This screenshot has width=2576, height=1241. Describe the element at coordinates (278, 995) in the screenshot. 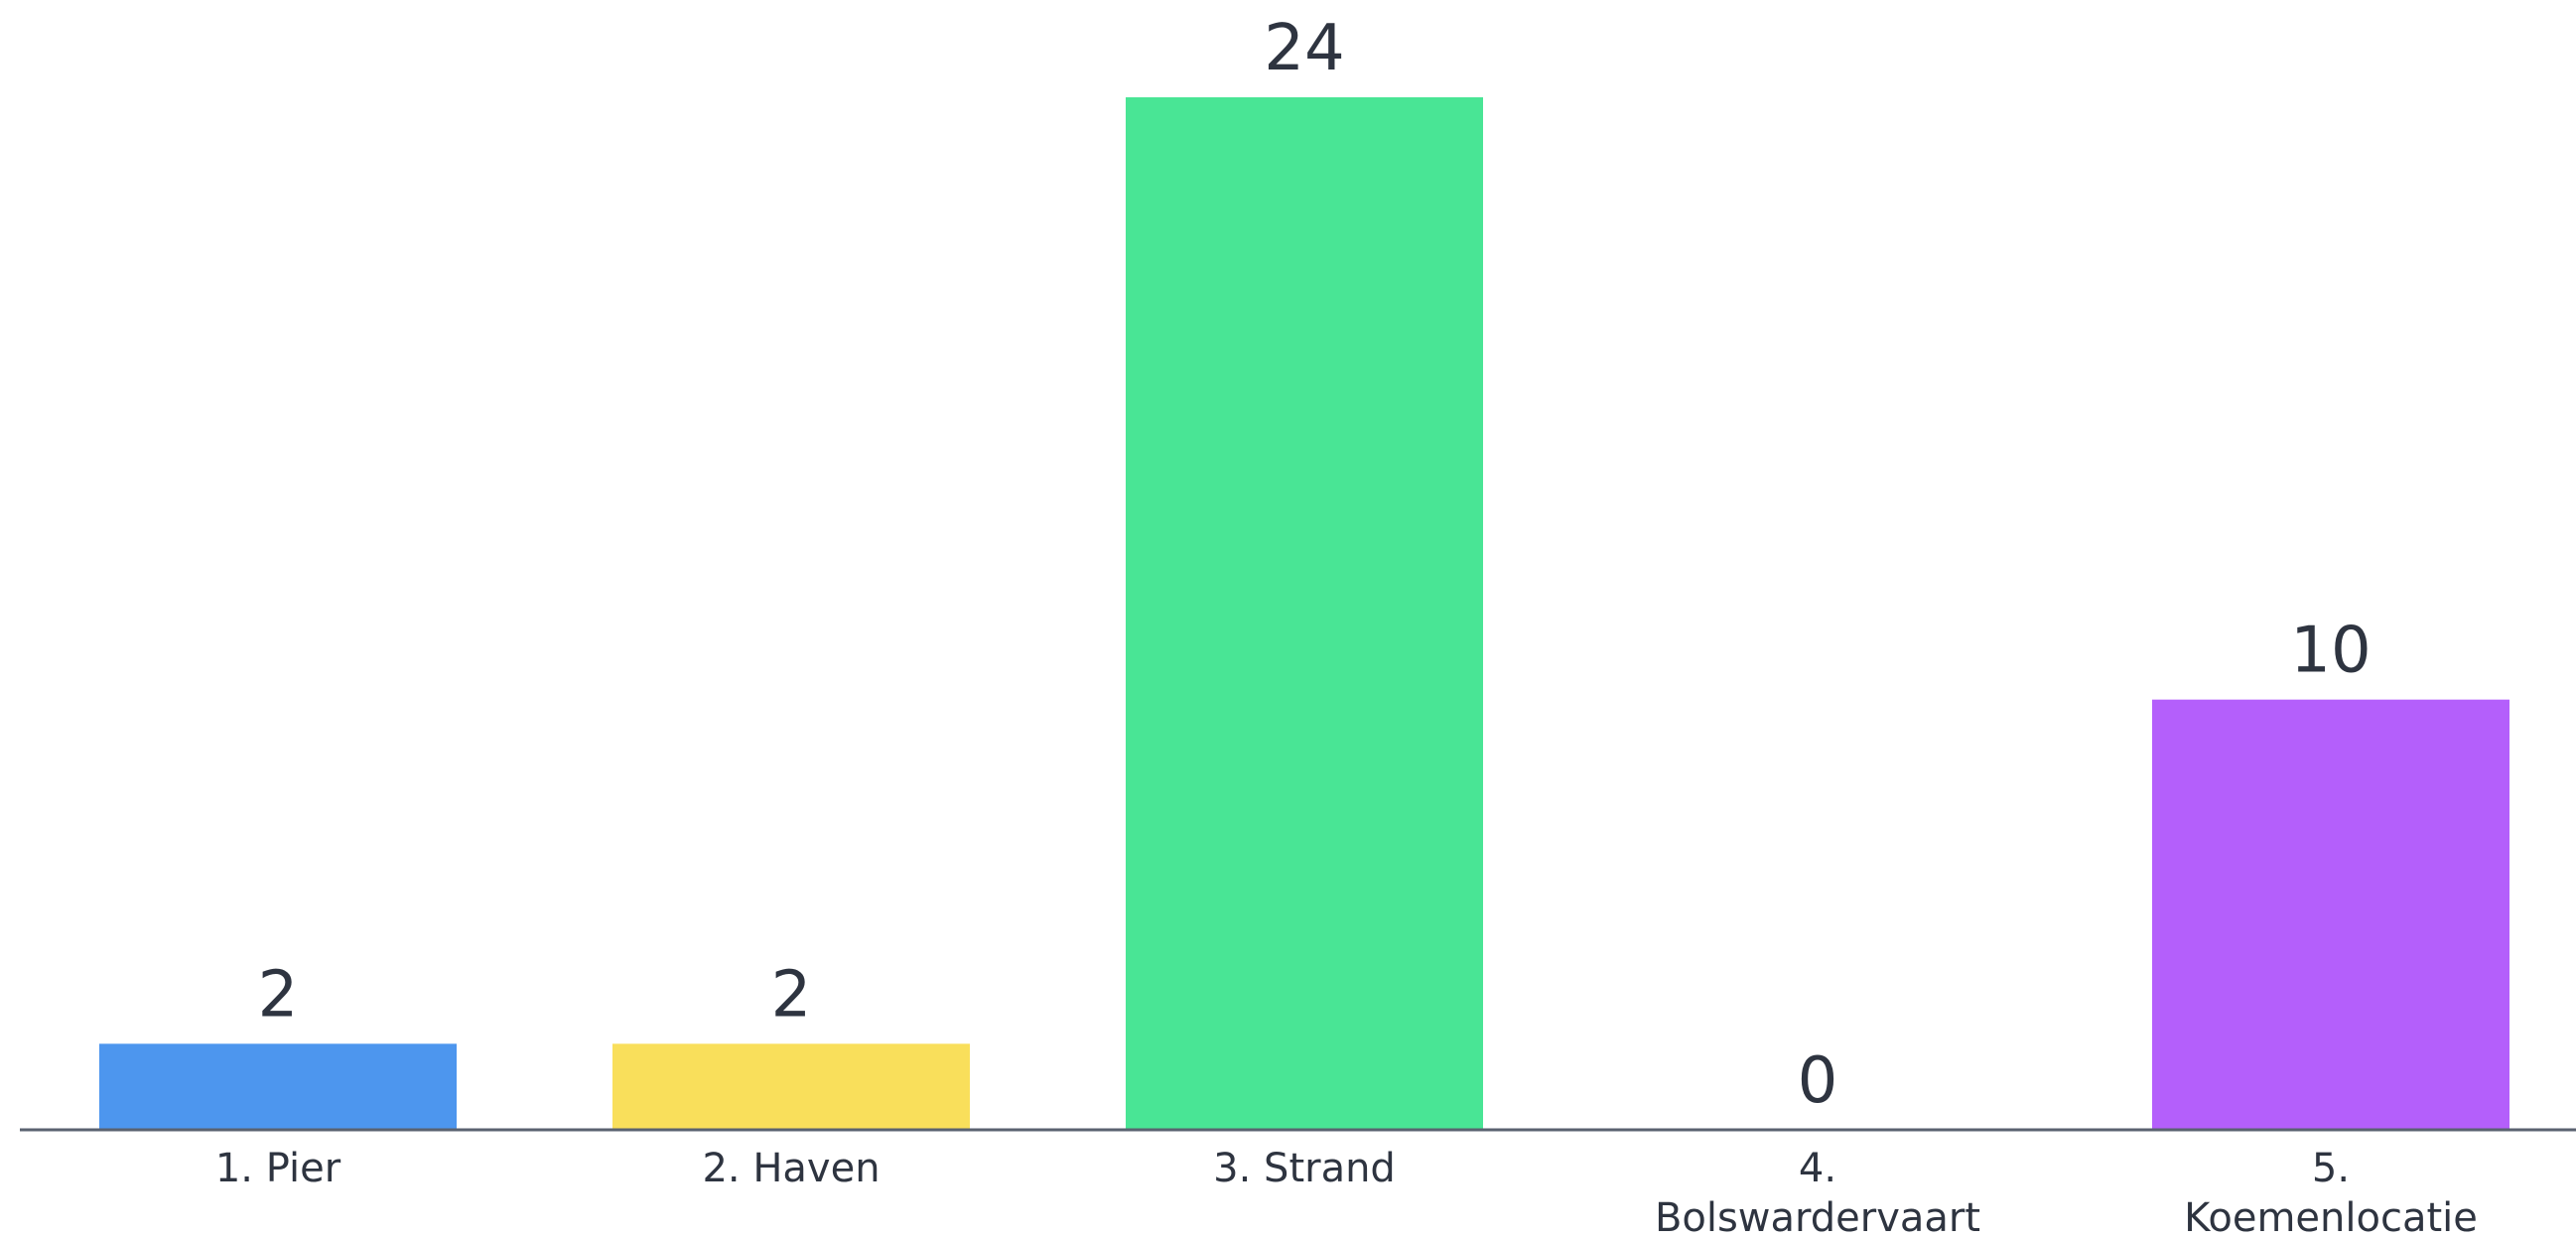

I see `value-label-1: 2` at that location.